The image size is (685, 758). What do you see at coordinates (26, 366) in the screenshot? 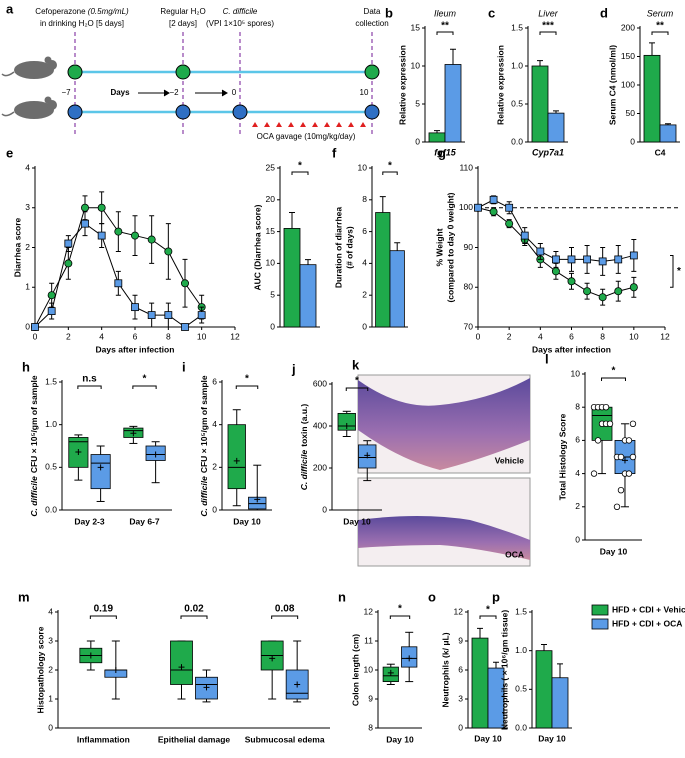
I see `panel-letter: h` at bounding box center [26, 366].